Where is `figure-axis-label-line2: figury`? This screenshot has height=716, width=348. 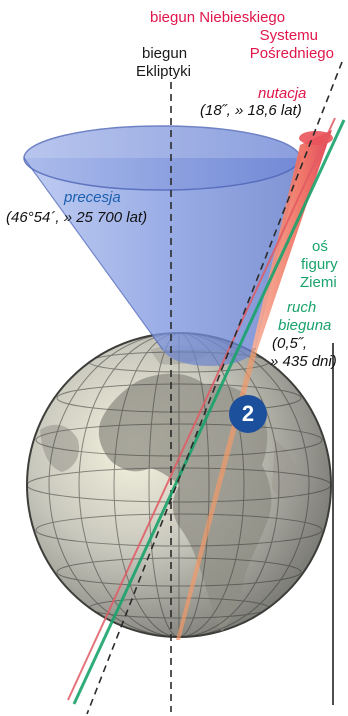
figure-axis-label-line2: figury is located at coordinates (319, 264).